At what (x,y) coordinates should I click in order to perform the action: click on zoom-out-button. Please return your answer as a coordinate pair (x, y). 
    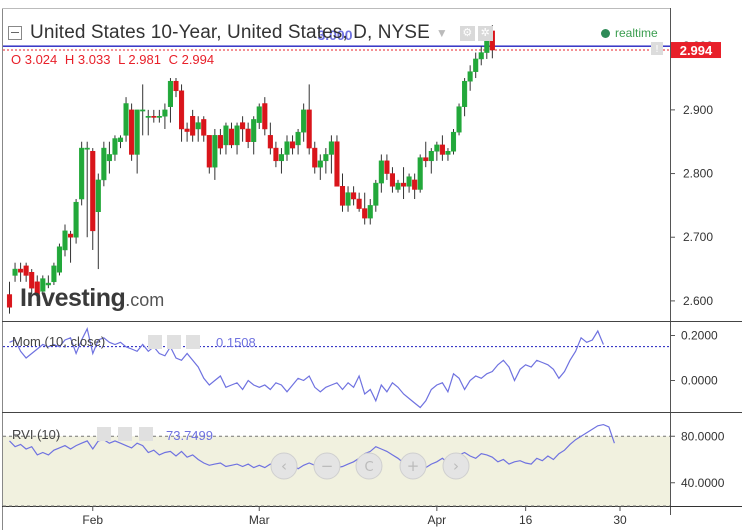
    Looking at the image, I should click on (327, 466).